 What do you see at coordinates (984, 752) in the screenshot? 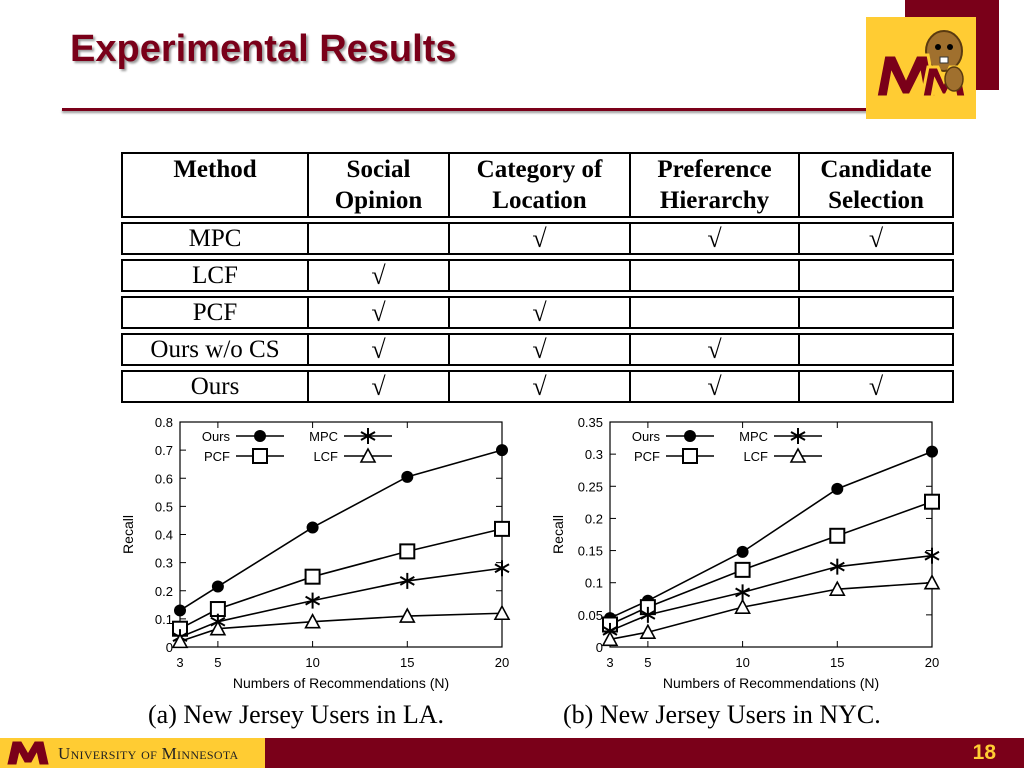
I see `page-number: 18` at bounding box center [984, 752].